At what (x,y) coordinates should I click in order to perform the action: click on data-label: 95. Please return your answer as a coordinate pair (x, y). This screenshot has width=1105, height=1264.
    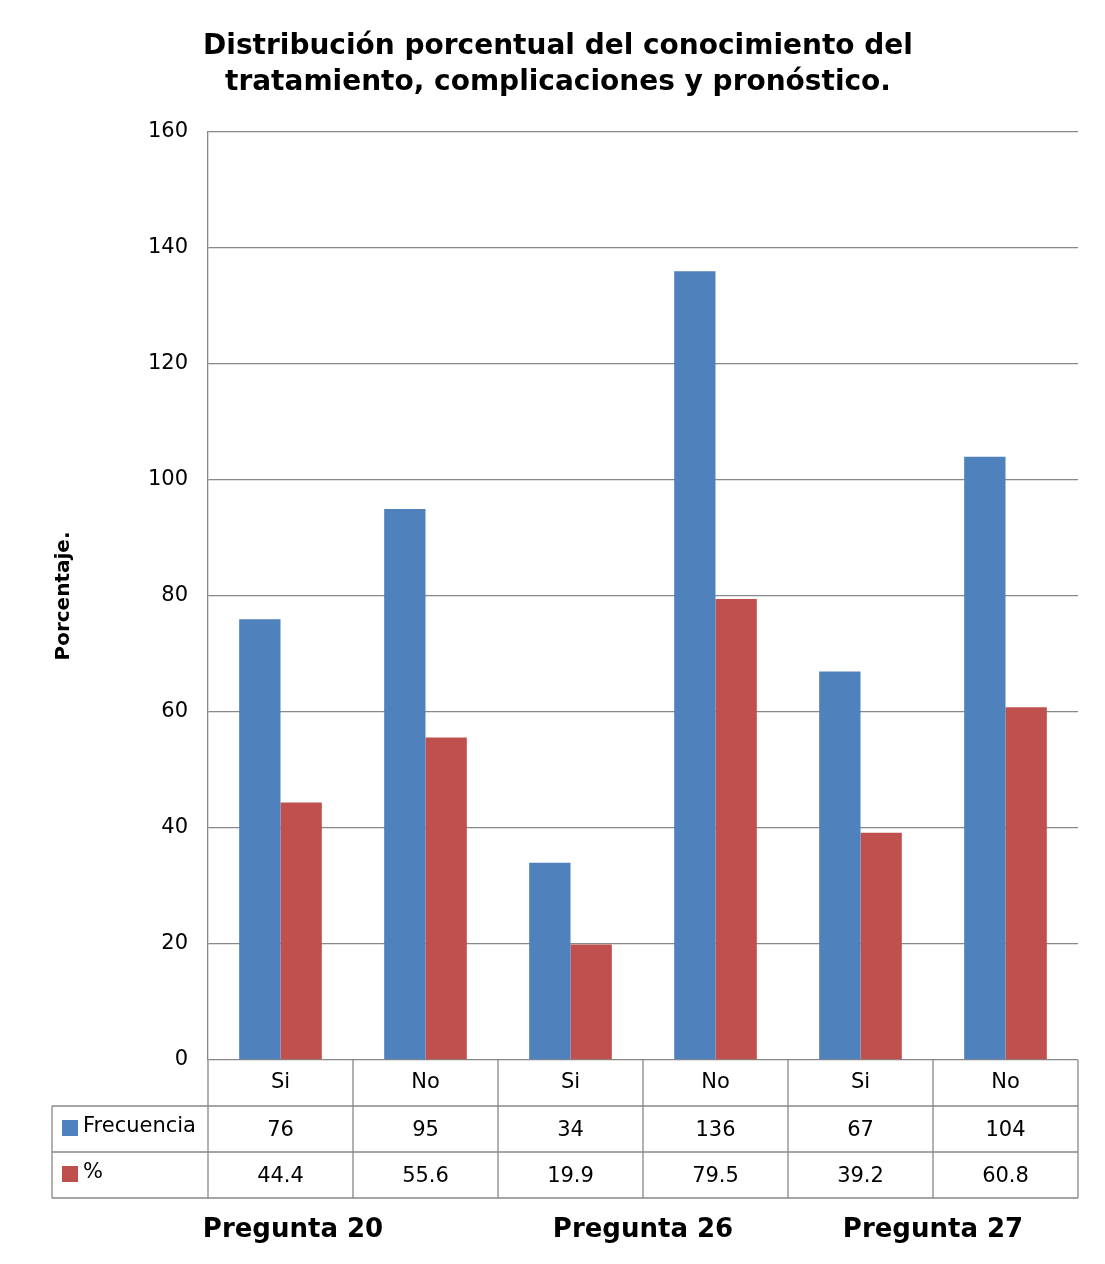
    Looking at the image, I should click on (425, 1129).